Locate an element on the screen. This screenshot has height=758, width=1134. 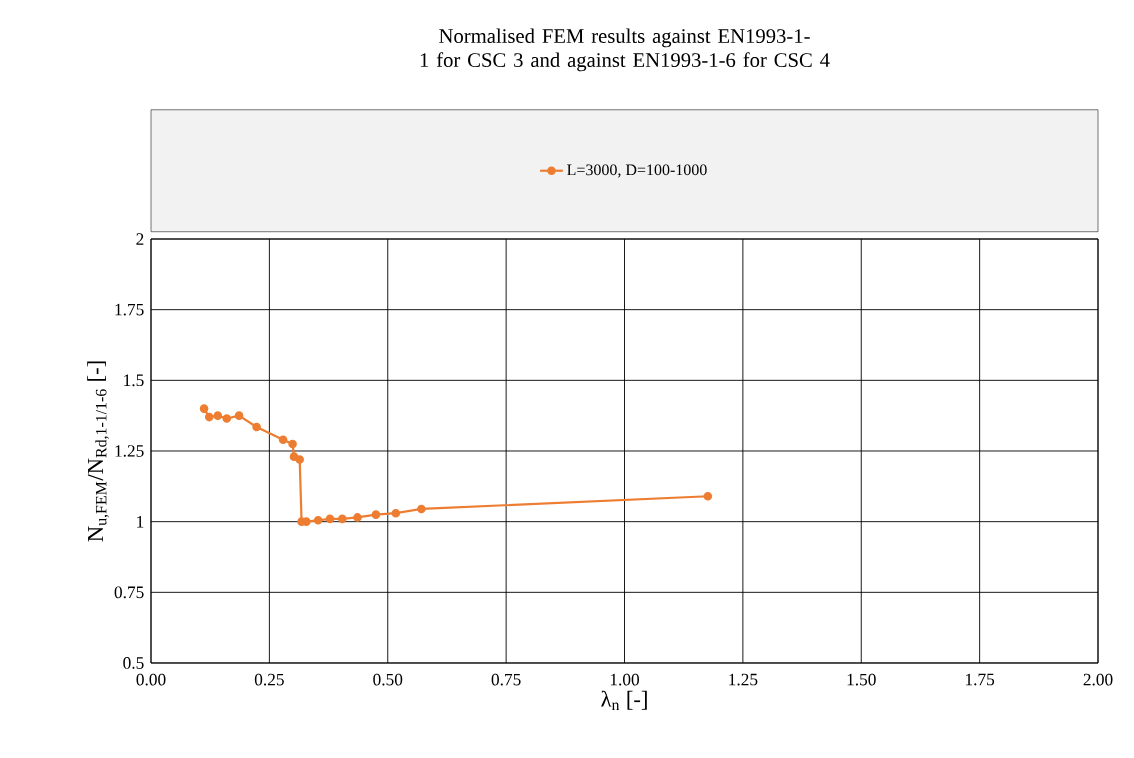
x-tick-label: 2.00 is located at coordinates (1098, 679).